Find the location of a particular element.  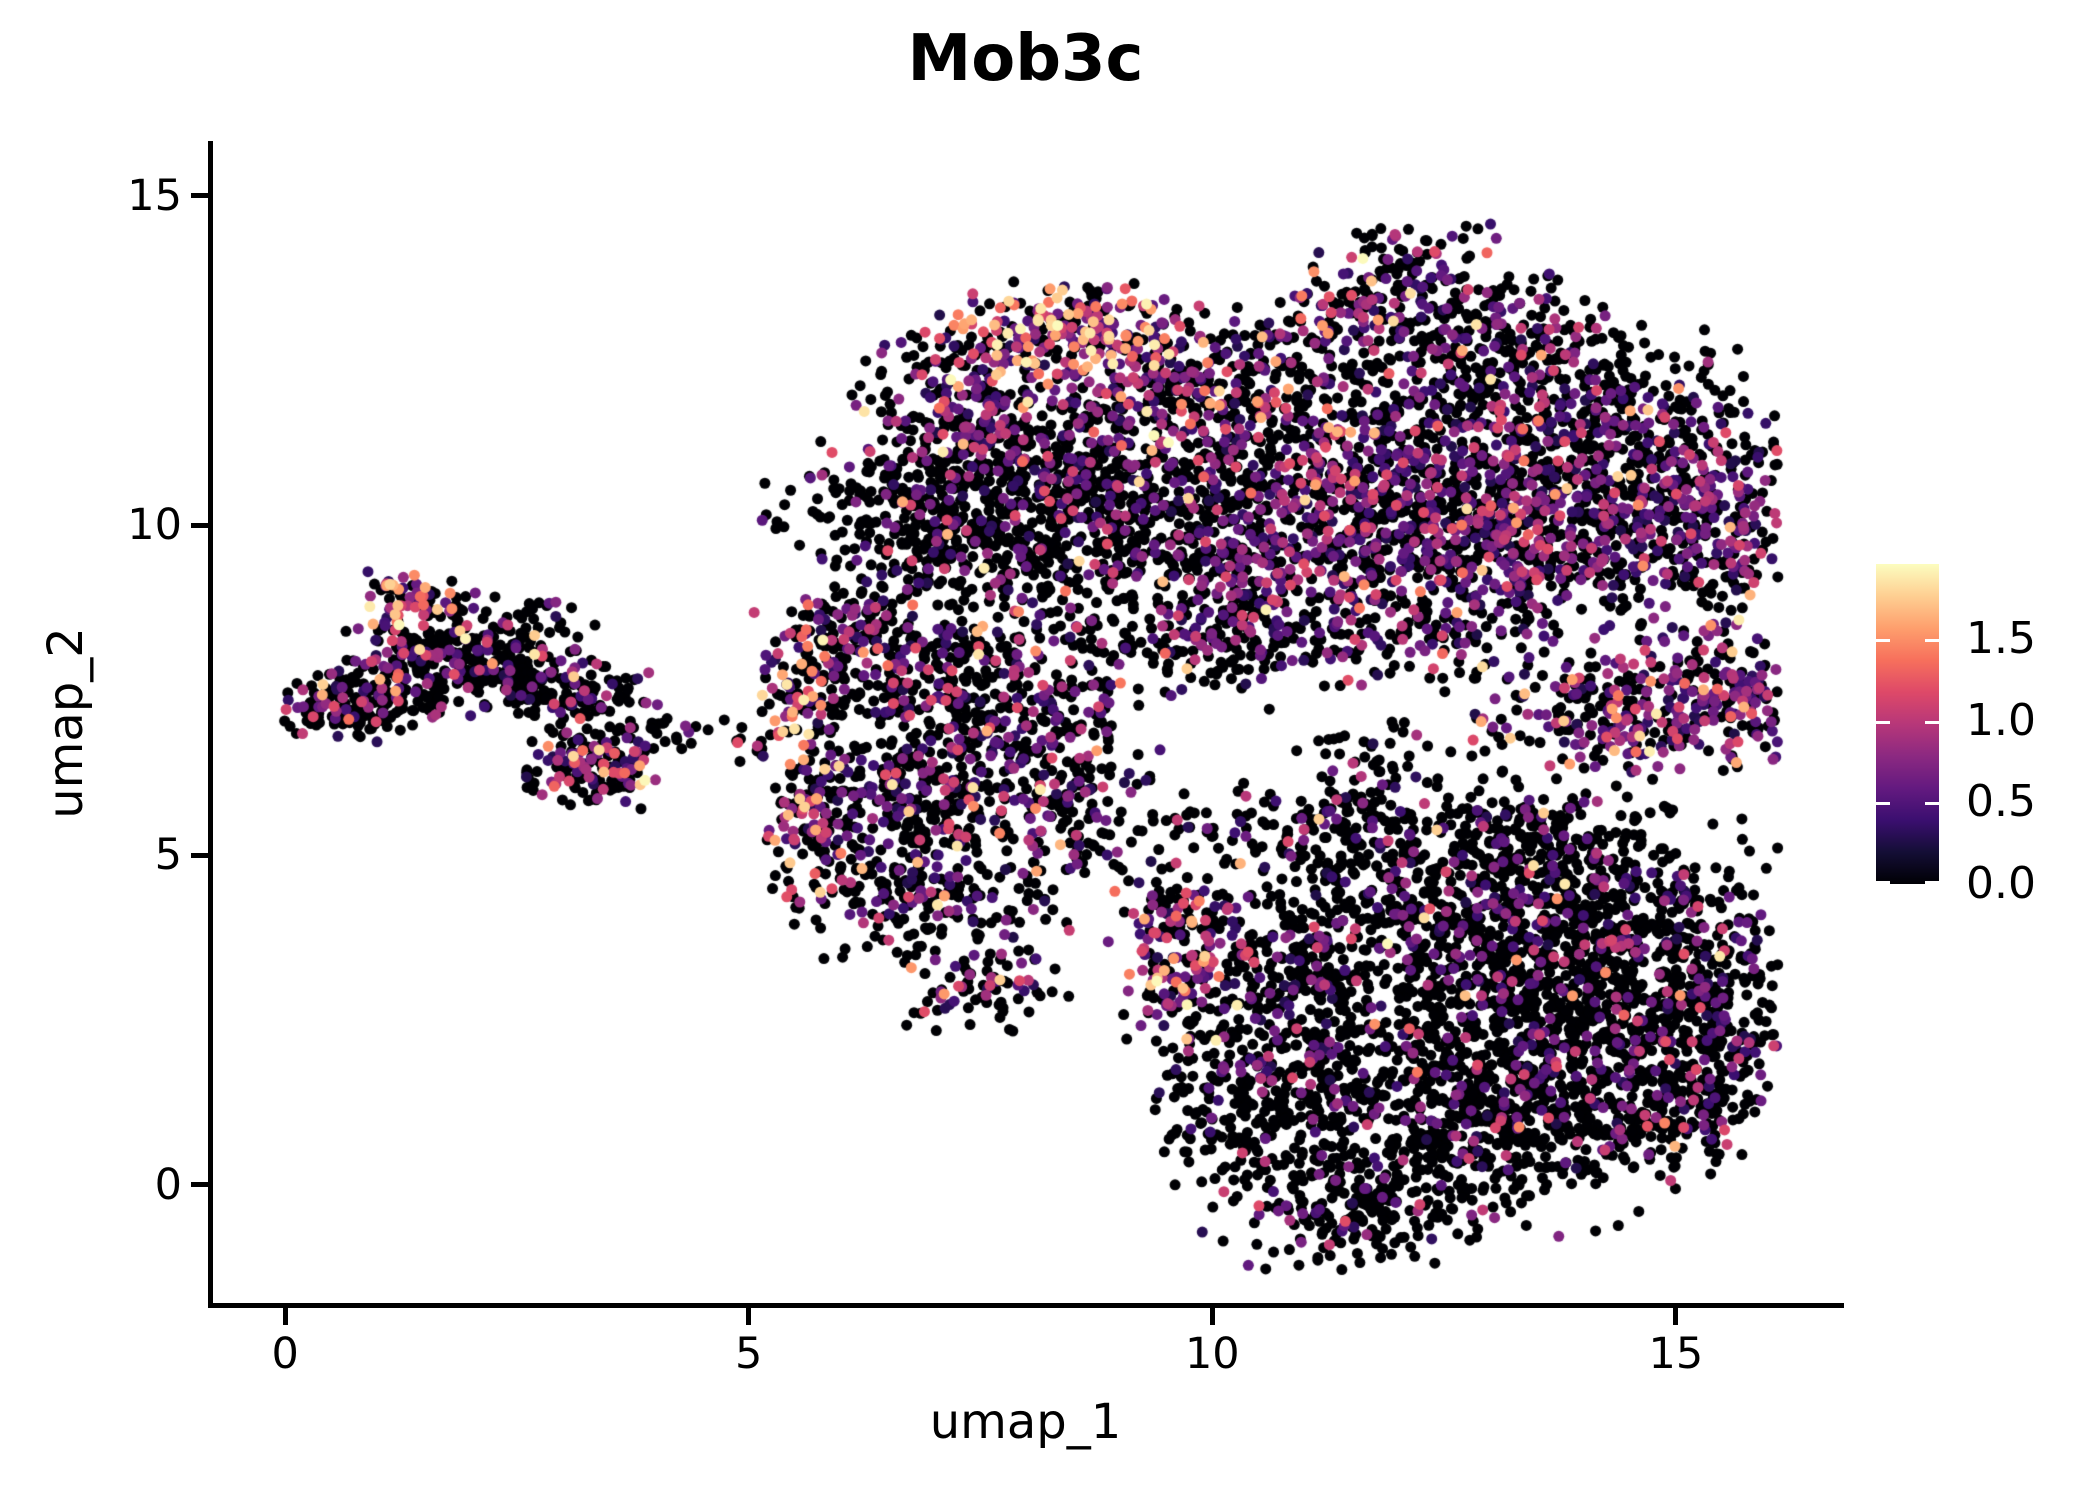

plot-title: Mob3c is located at coordinates (1025, 59).